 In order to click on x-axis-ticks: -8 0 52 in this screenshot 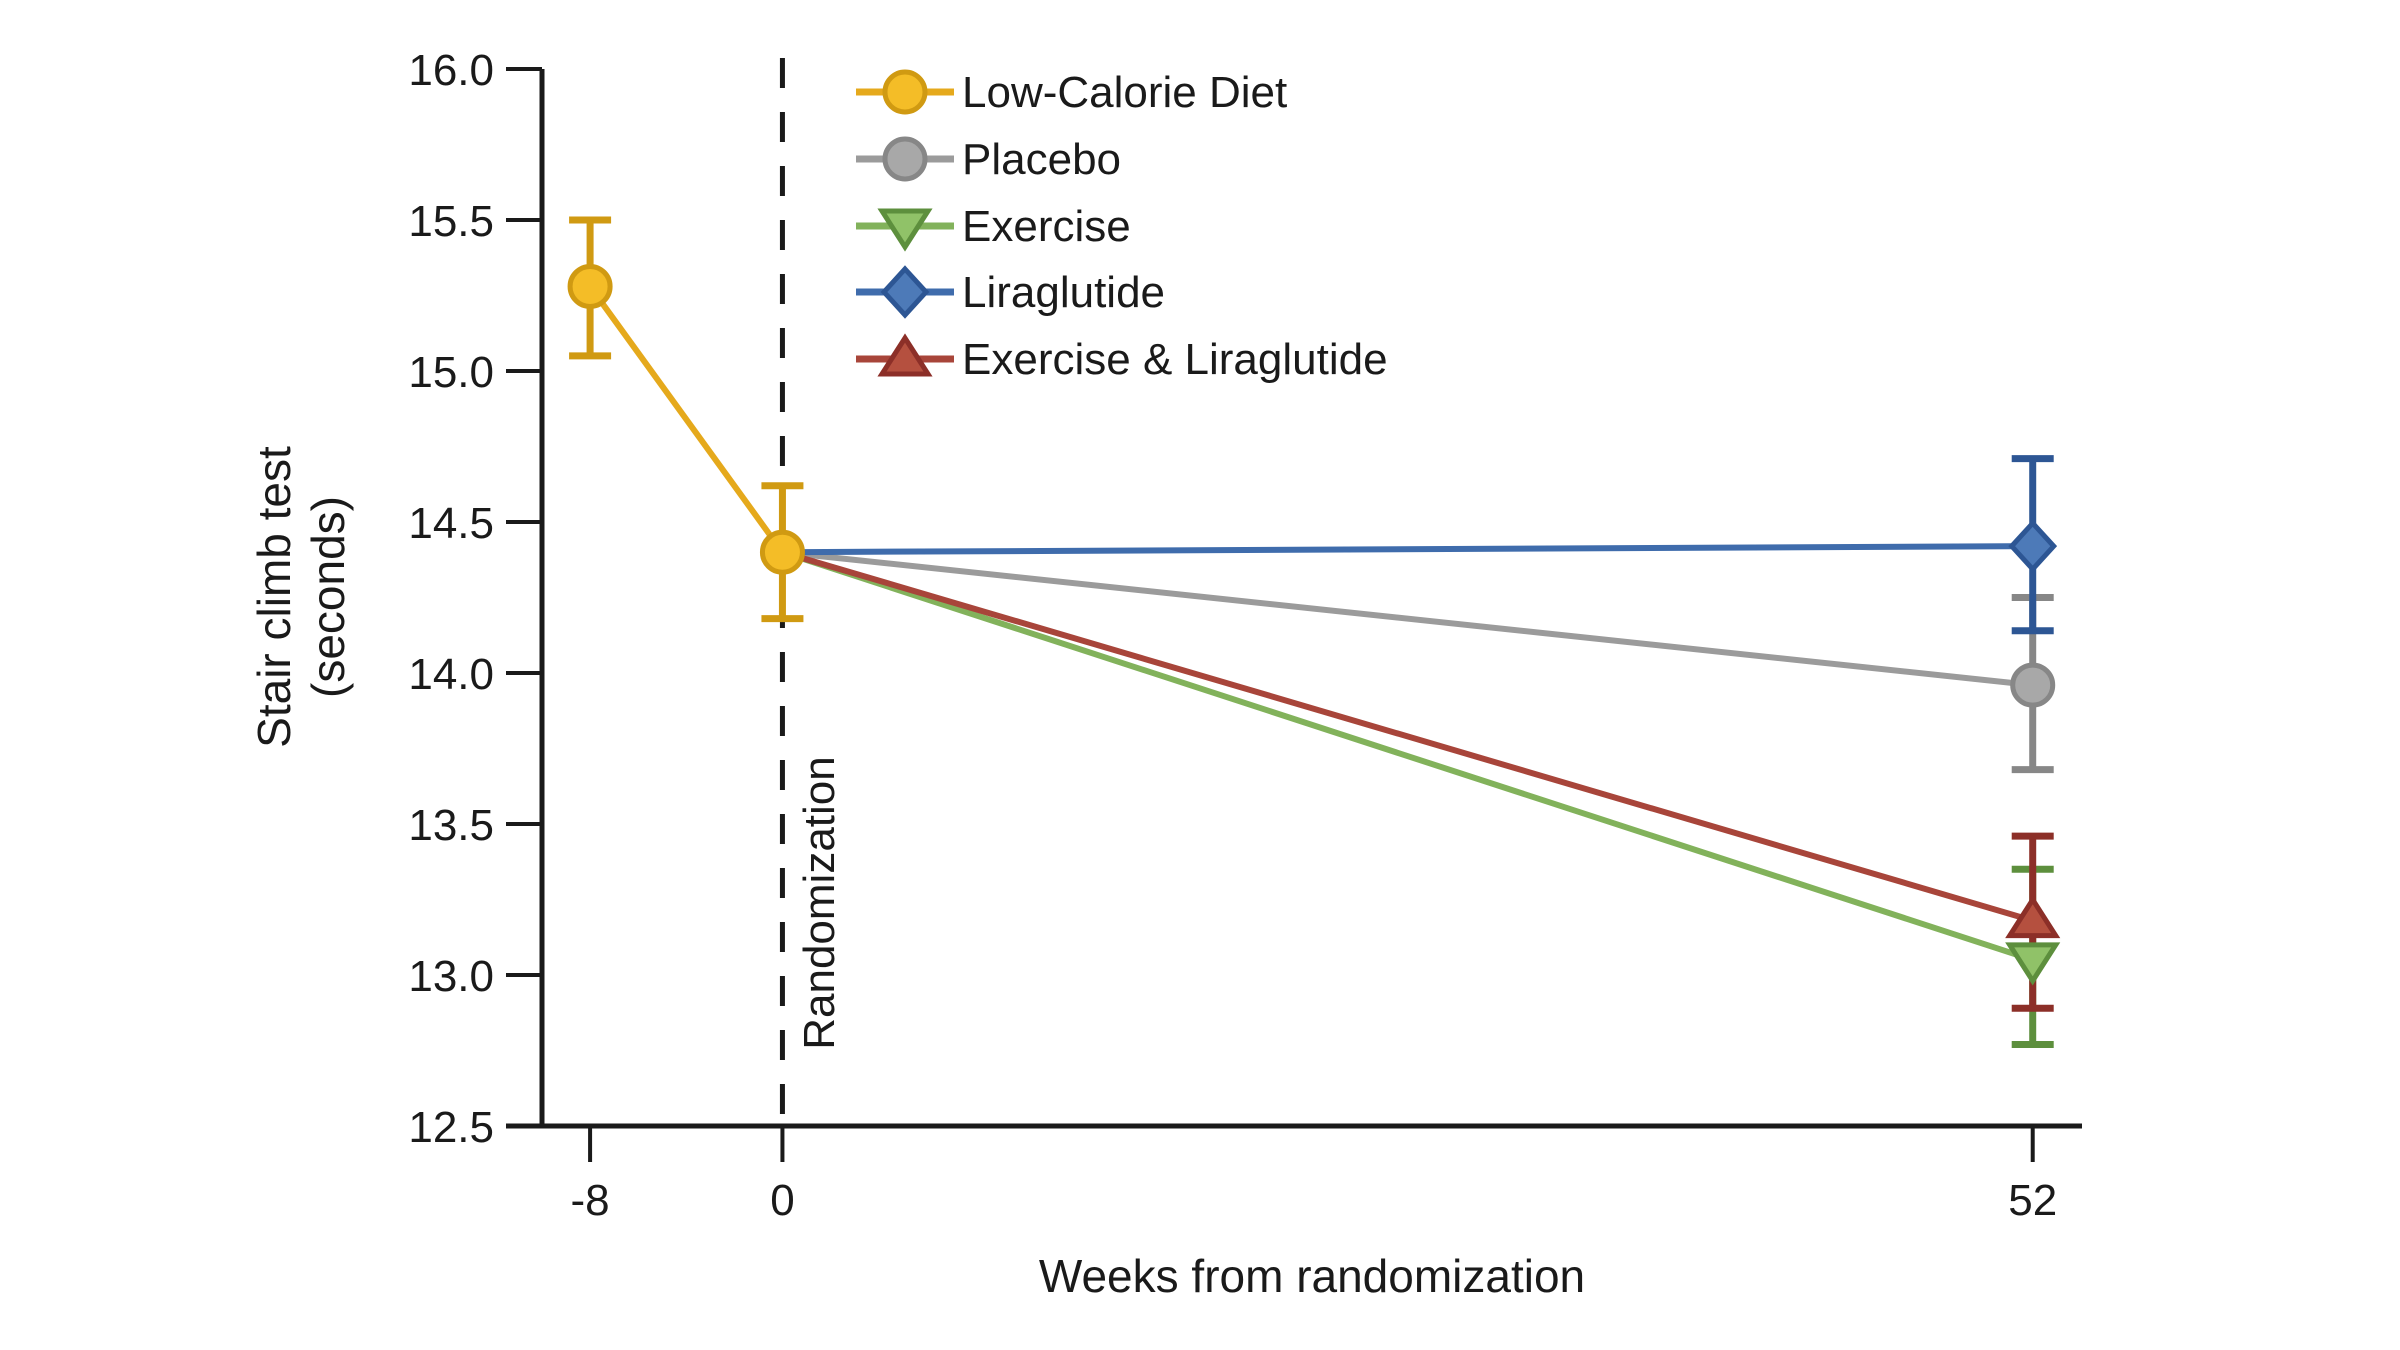, I will do `click(1314, 1175)`.